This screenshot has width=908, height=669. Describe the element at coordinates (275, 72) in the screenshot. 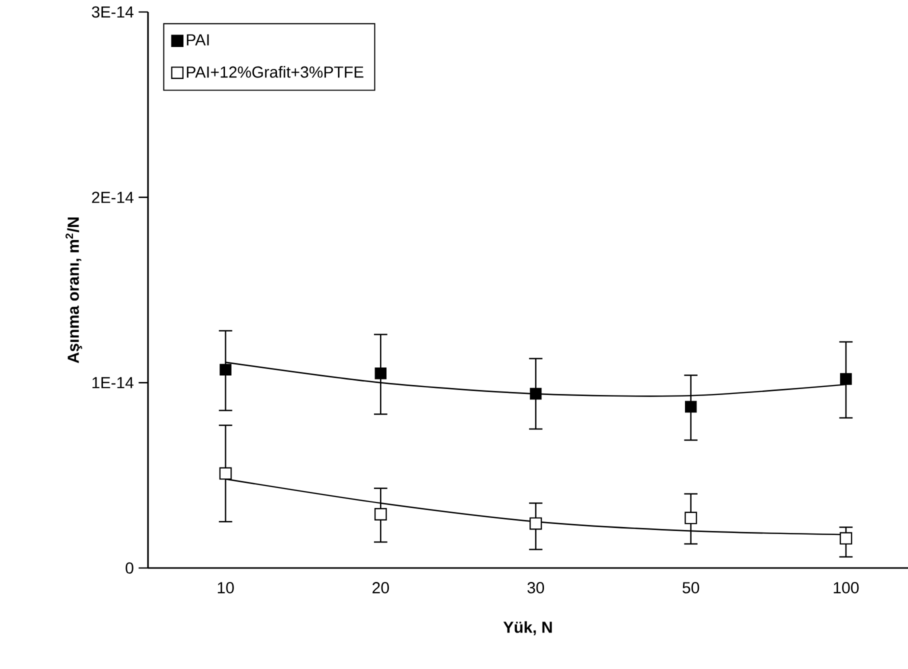

I see `legend-label: PAI+12%Grafit+3%PTFE` at that location.